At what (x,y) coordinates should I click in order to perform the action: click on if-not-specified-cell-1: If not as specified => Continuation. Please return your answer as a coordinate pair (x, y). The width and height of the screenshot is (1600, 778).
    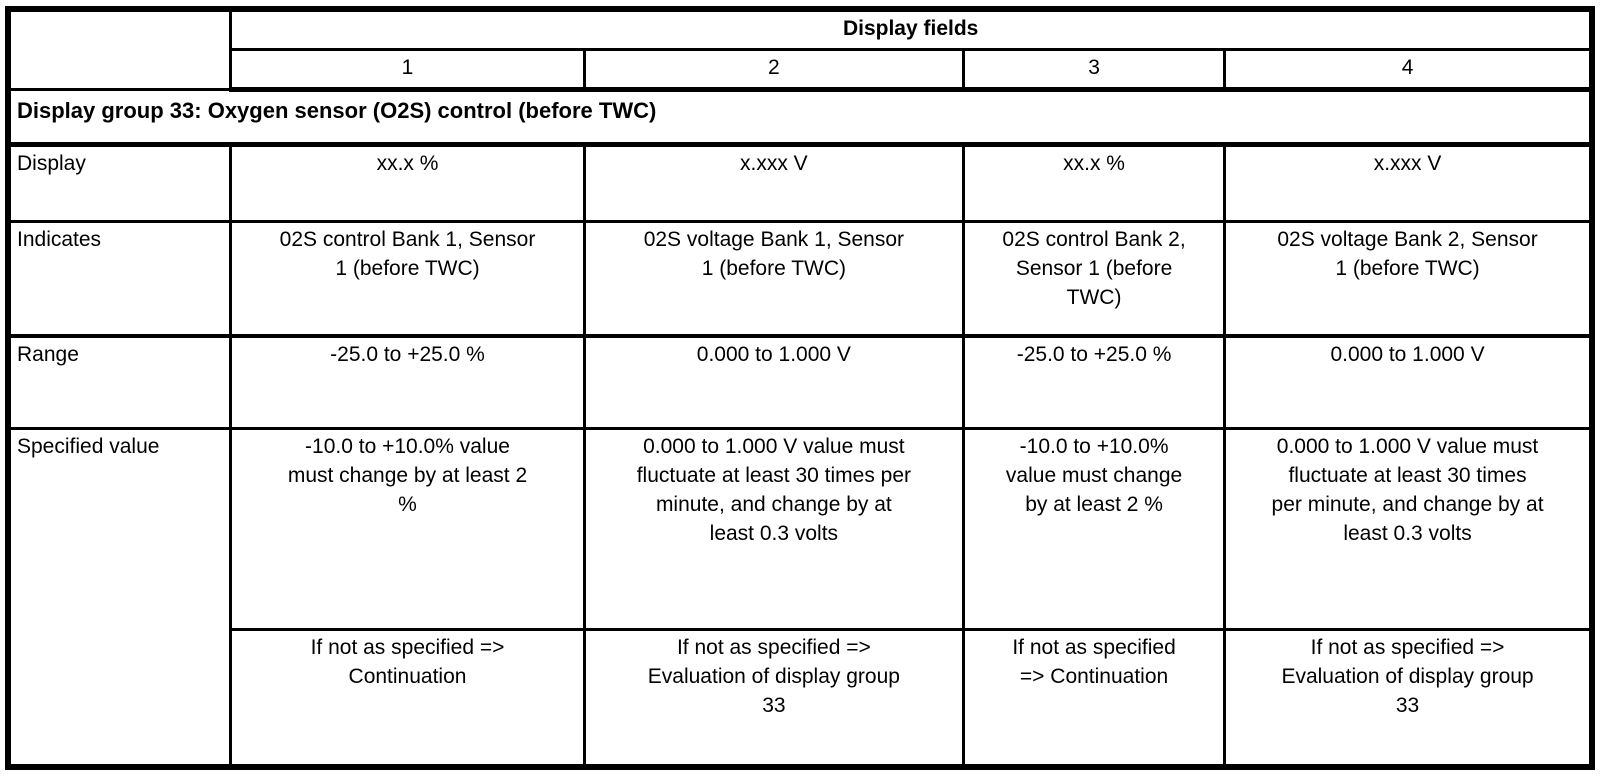
    Looking at the image, I should click on (407, 698).